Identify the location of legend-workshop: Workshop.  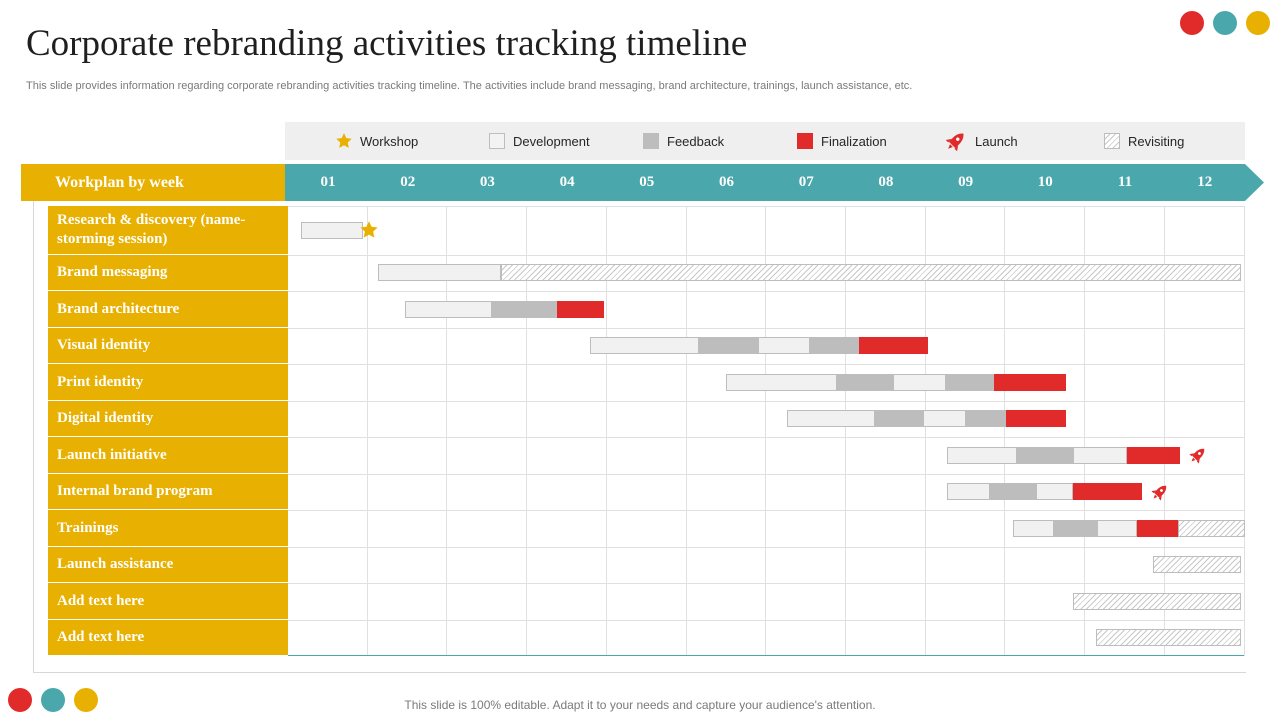
(376, 141).